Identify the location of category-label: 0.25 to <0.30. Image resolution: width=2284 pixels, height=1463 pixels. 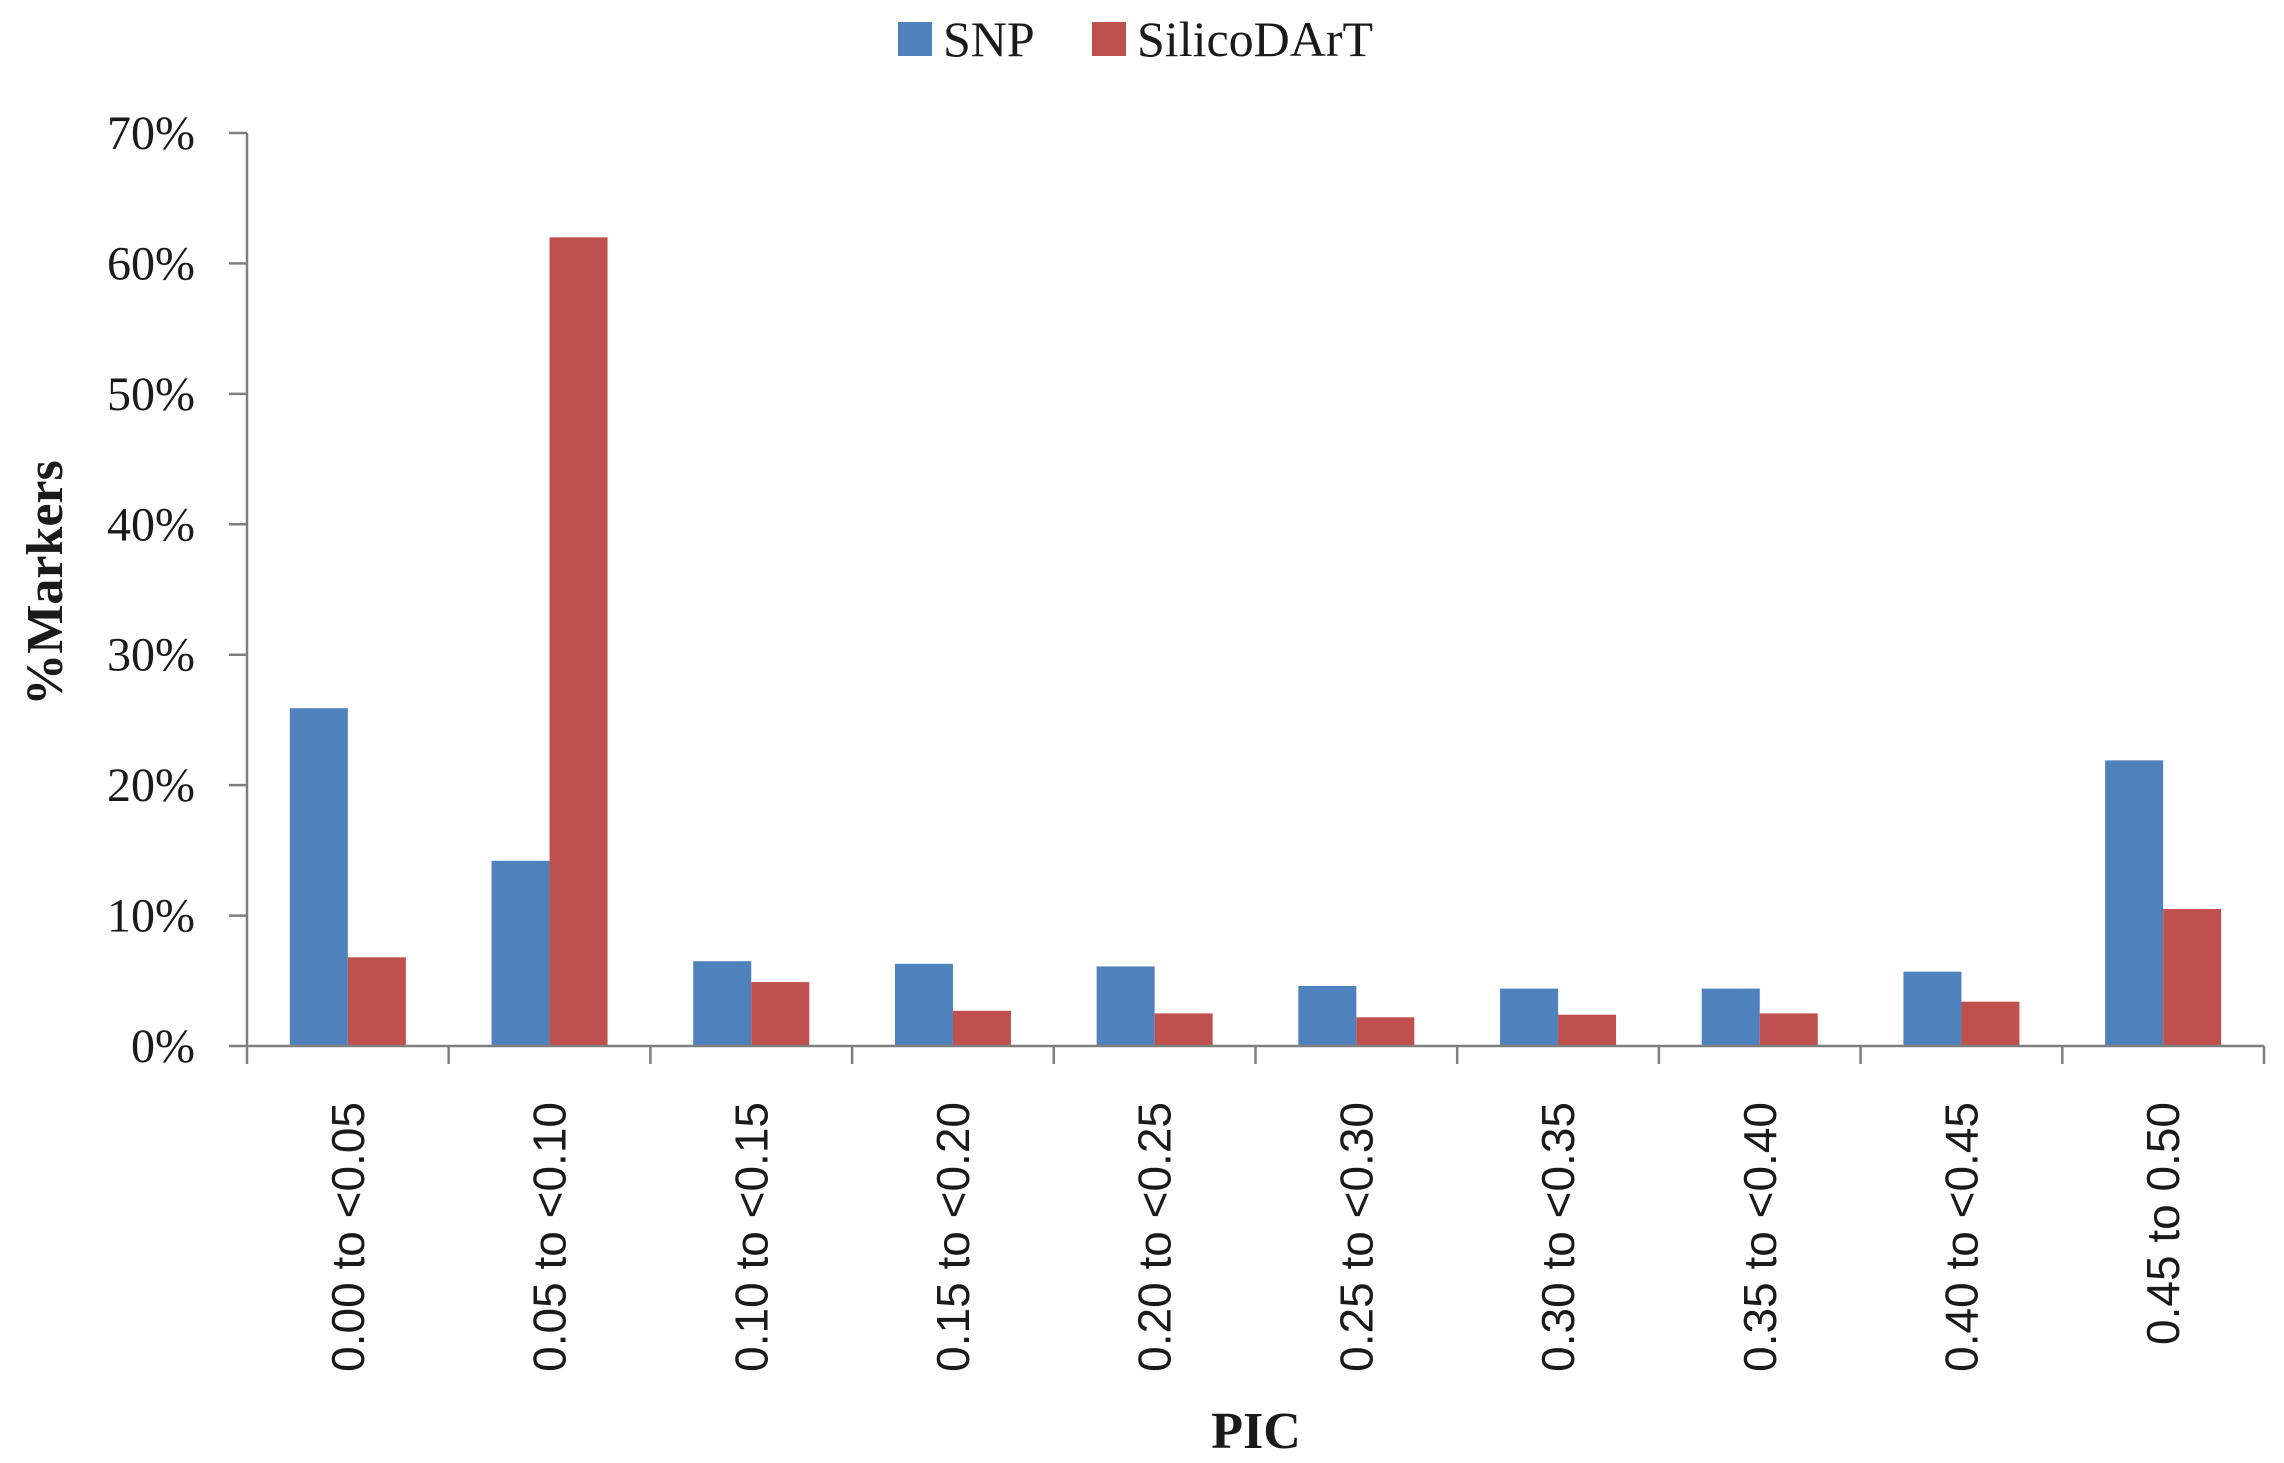
(1356, 1237).